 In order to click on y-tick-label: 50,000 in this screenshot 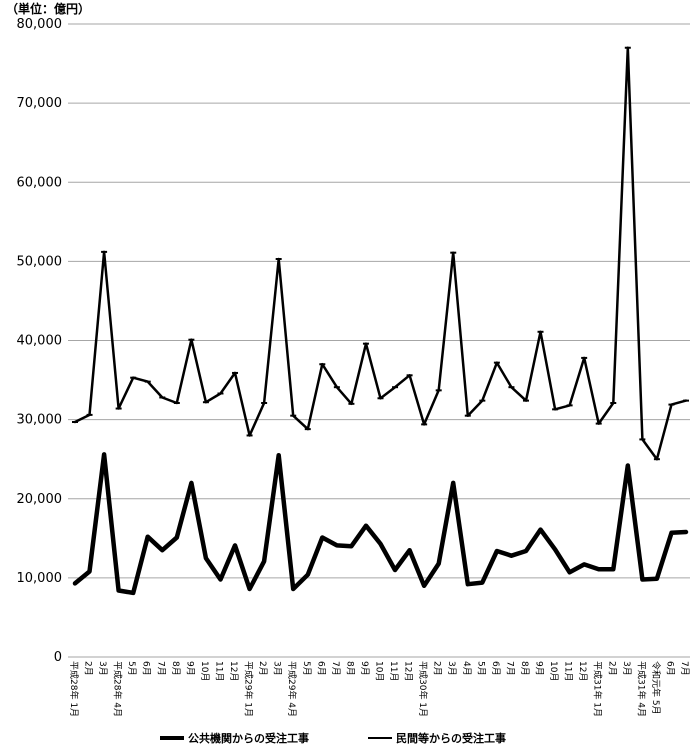, I will do `click(40, 261)`.